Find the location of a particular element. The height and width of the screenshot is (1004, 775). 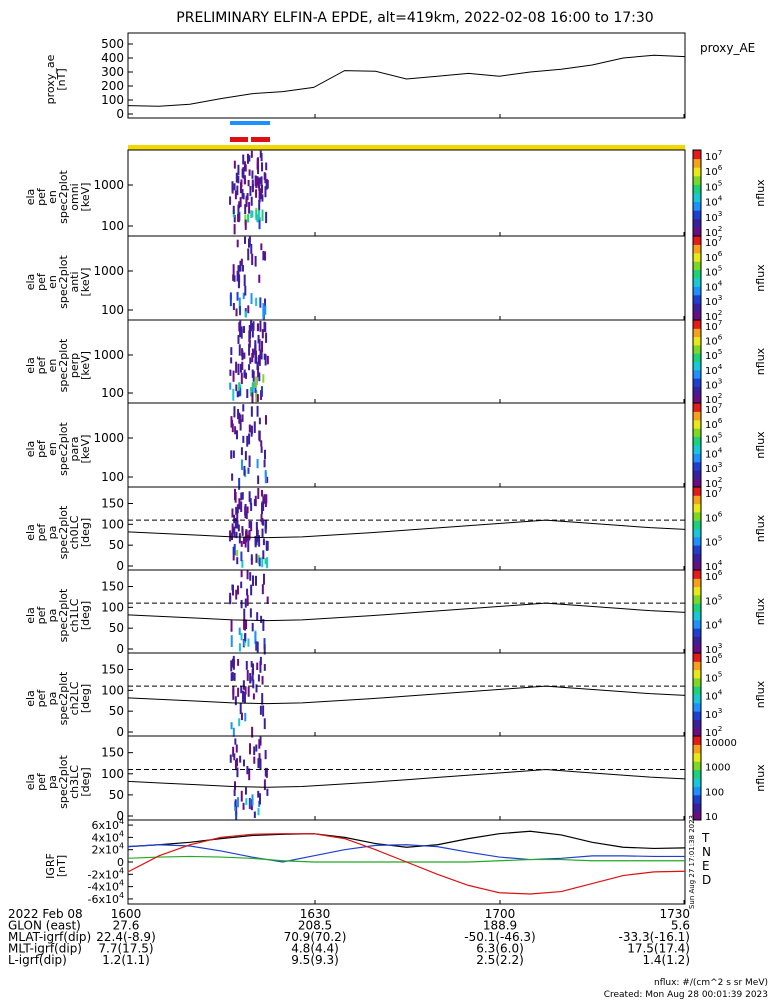

footer-cell: 1630 is located at coordinates (315, 914).